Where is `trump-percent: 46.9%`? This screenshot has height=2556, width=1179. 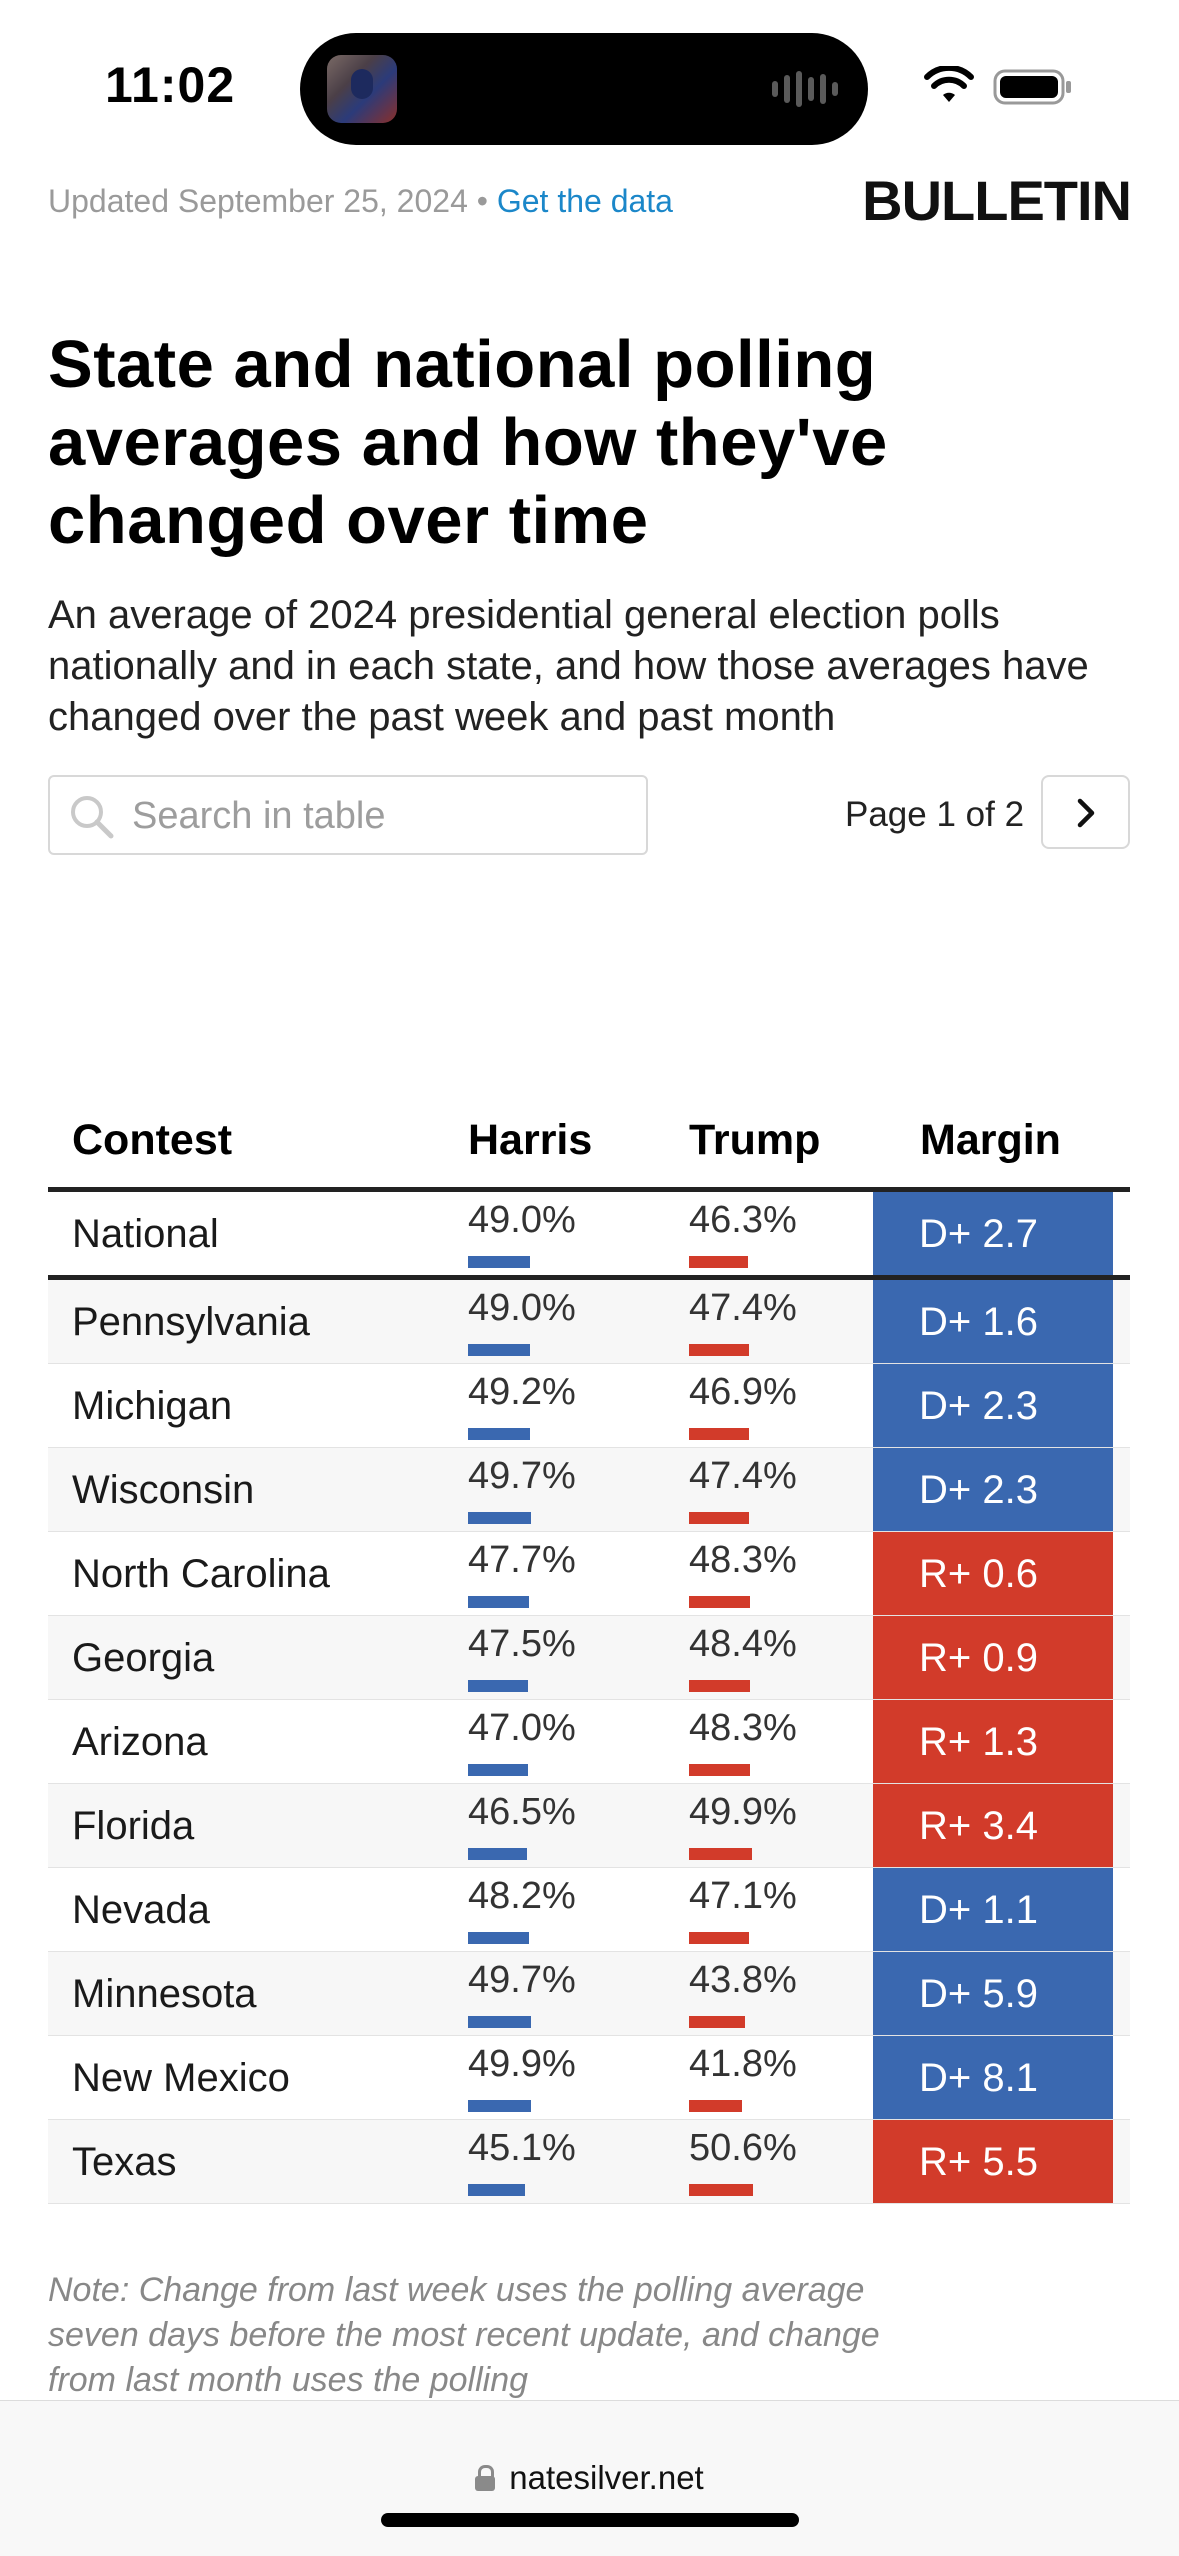 trump-percent: 46.9% is located at coordinates (743, 1392).